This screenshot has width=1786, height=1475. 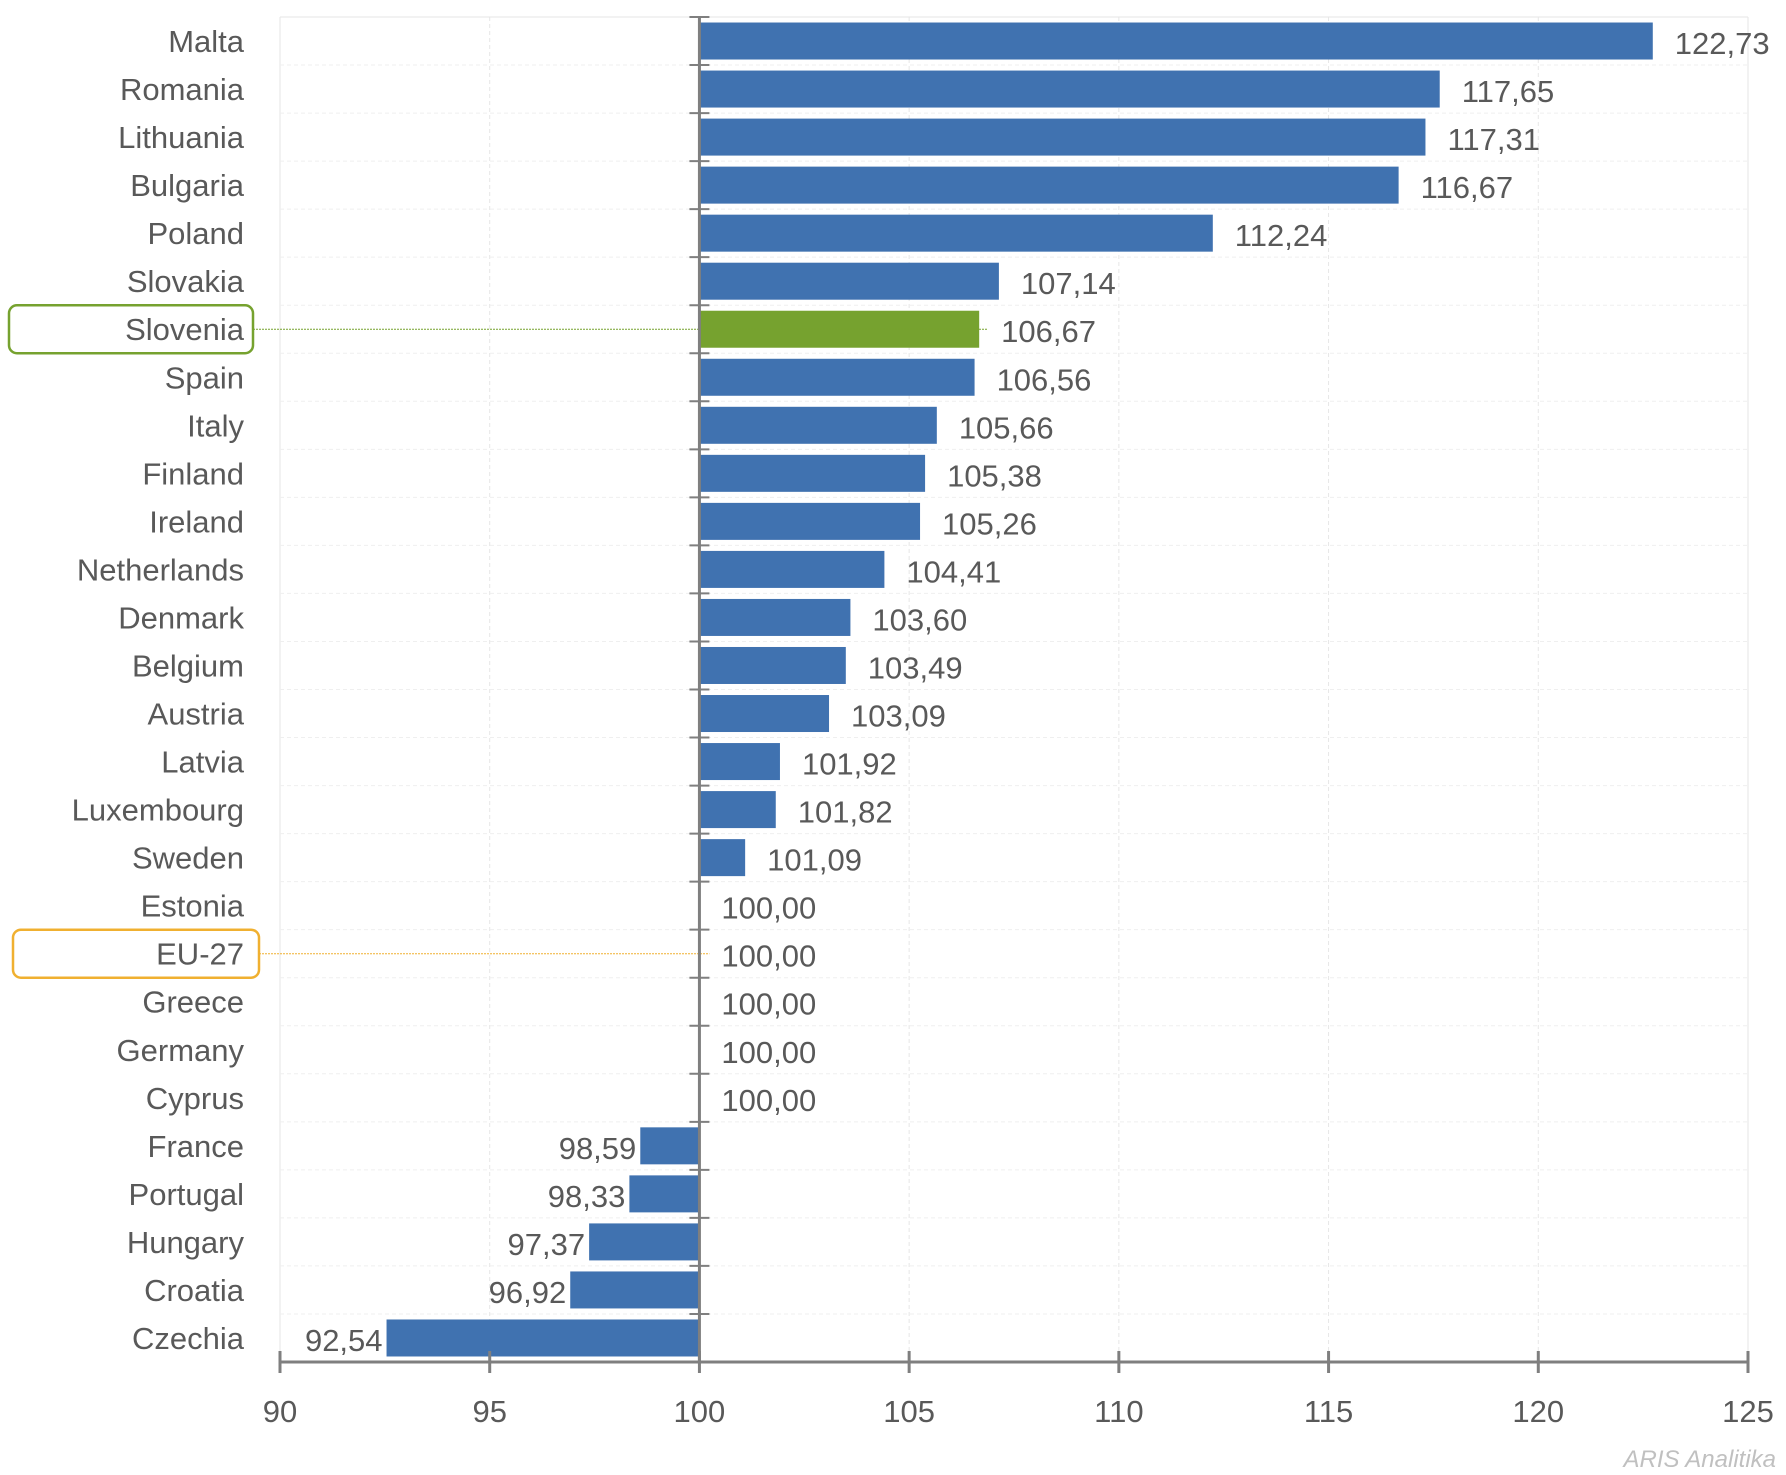 What do you see at coordinates (1062, 137) in the screenshot?
I see `bar-lithuania` at bounding box center [1062, 137].